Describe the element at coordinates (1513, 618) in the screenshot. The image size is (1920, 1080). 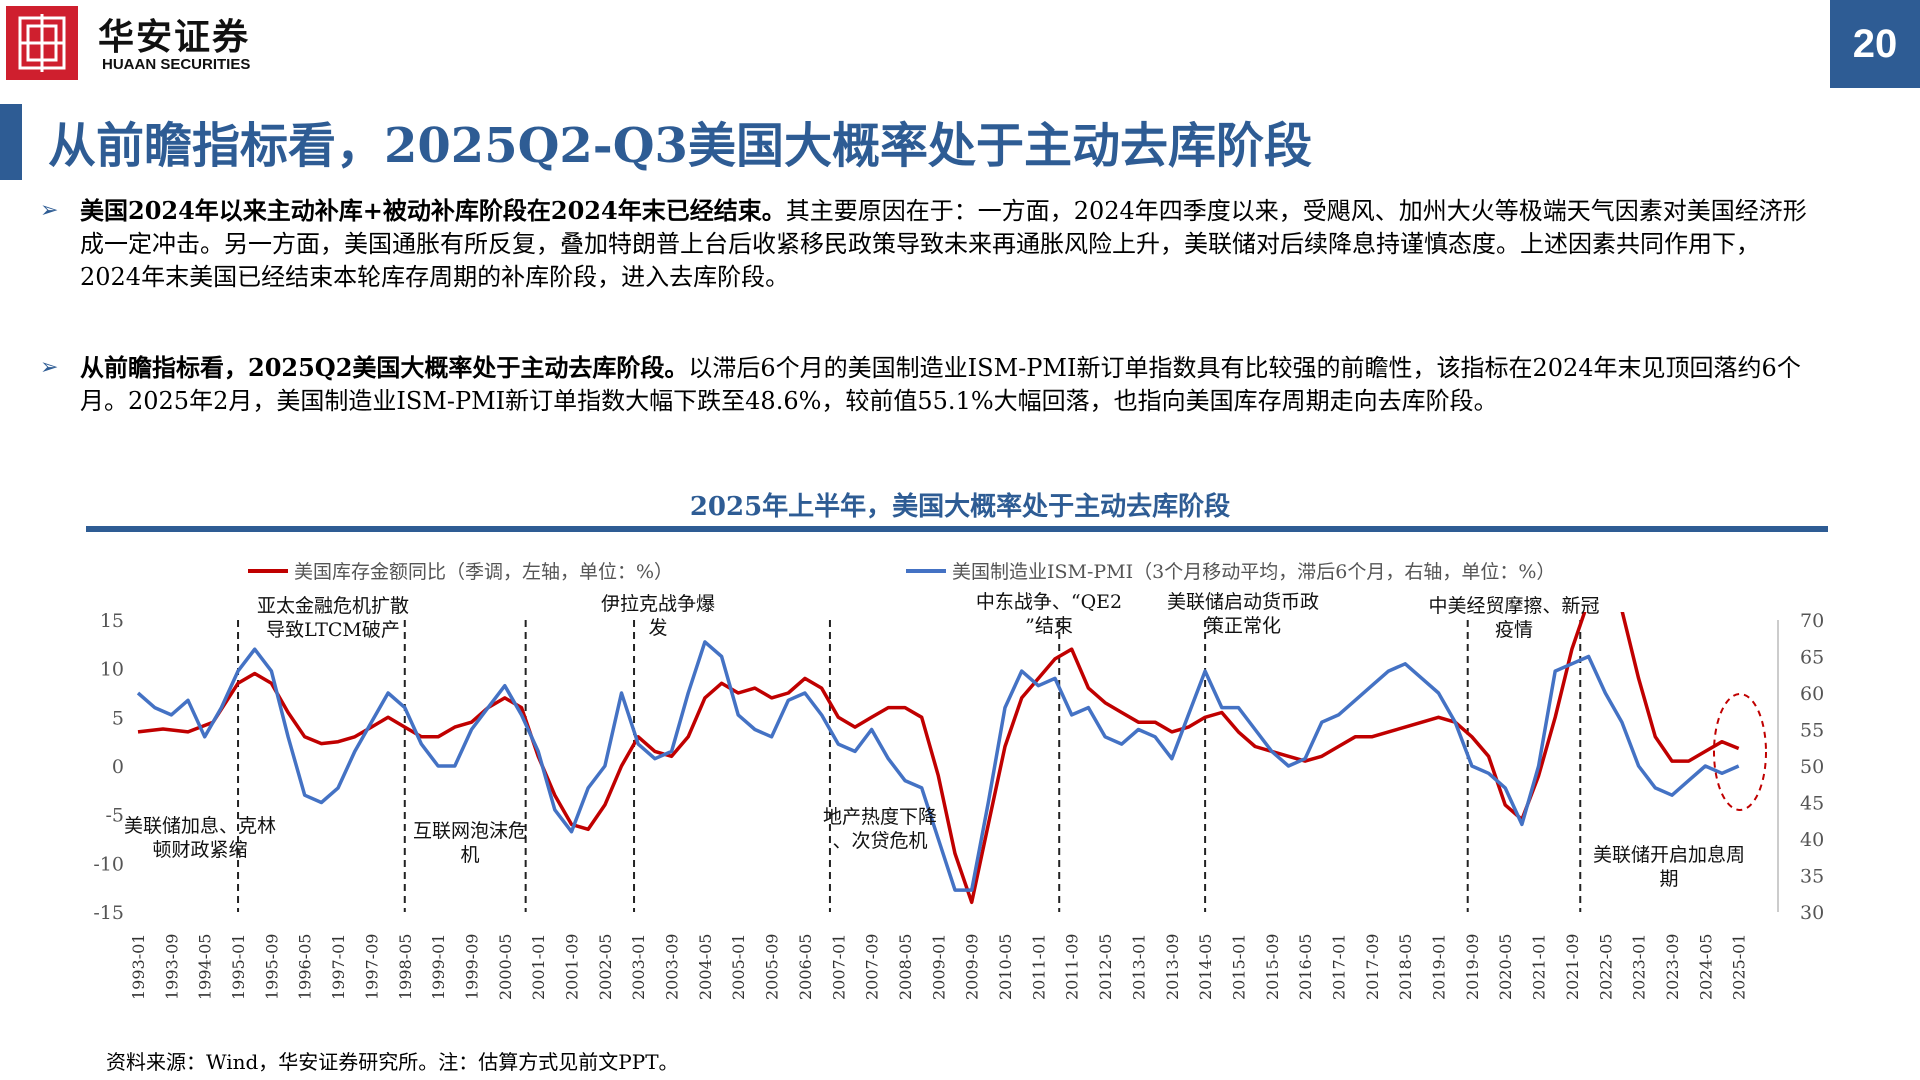
I see `event-annotation: 中美经贸摩擦、新冠疫情` at that location.